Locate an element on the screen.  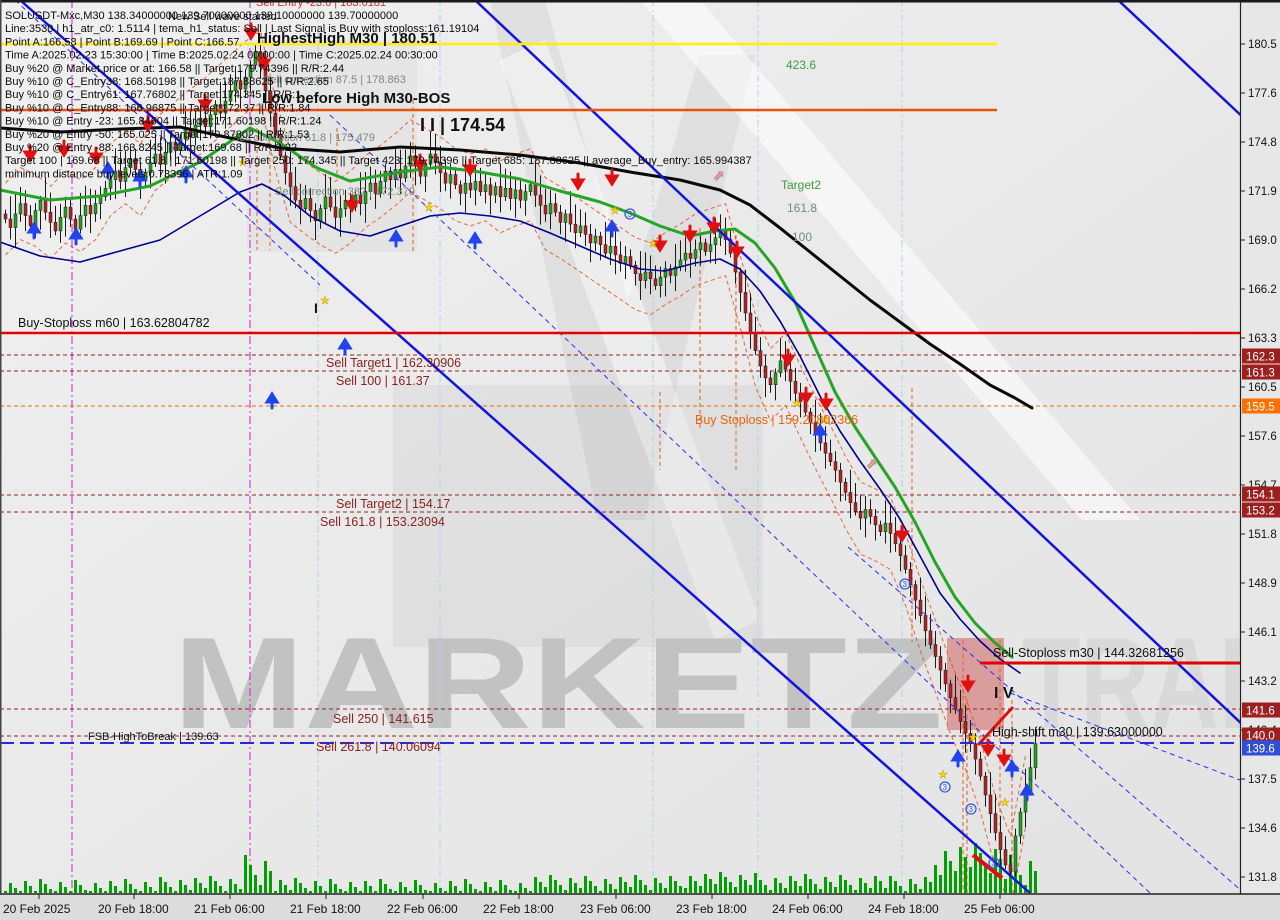
time-tick-label: 23 Feb 18:00 is located at coordinates (711, 909).